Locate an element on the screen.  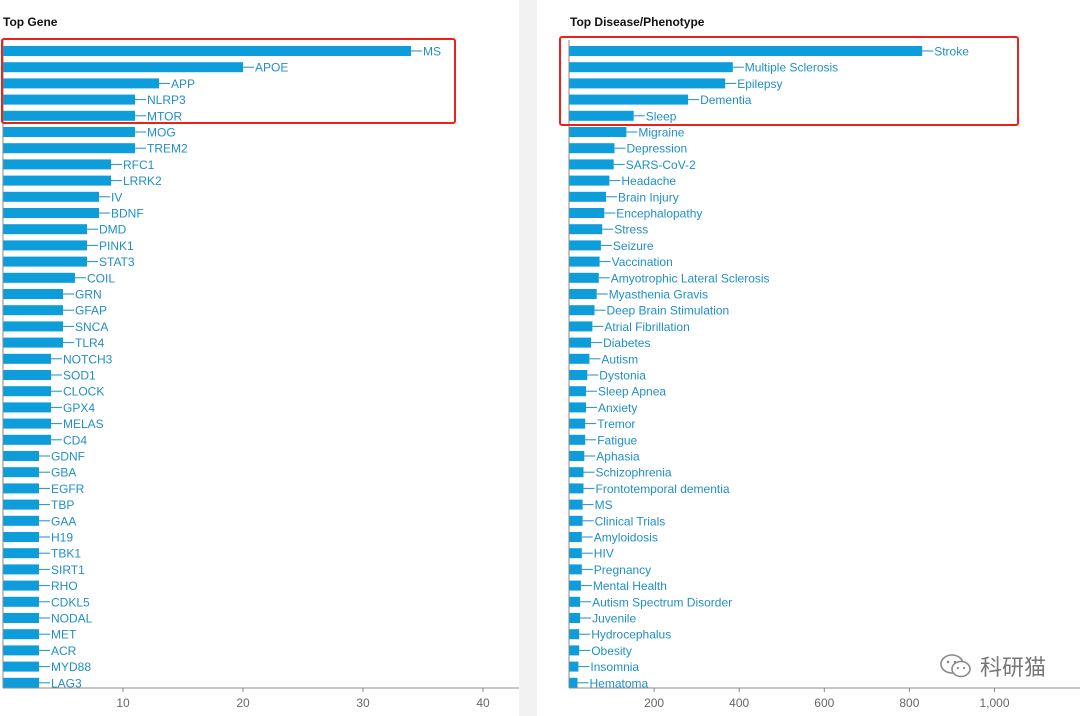
x-tick-label: 200 is located at coordinates (654, 703).